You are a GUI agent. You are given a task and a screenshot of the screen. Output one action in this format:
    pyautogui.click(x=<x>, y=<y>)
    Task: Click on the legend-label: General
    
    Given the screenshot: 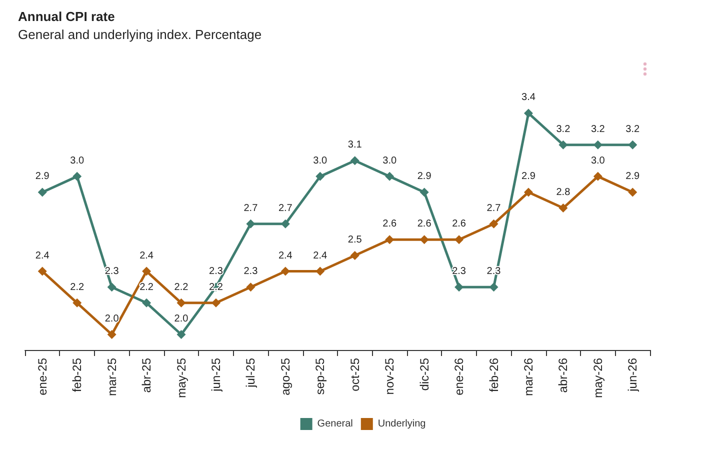 What is the action you would take?
    pyautogui.click(x=335, y=424)
    